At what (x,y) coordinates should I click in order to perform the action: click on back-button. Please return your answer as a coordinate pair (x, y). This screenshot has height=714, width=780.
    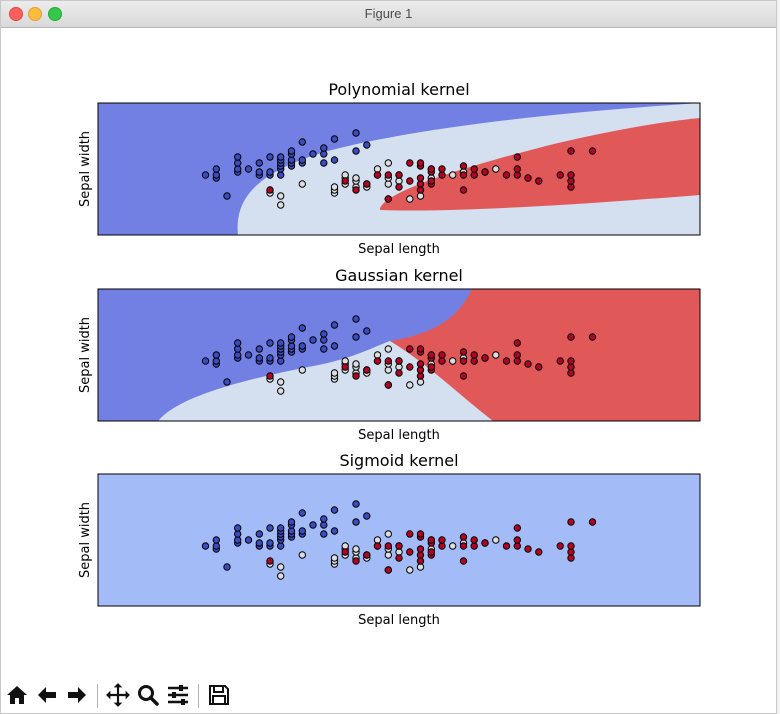
    Looking at the image, I should click on (47, 695).